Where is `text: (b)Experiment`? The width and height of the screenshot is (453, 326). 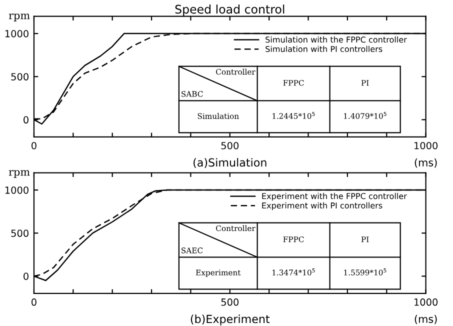 text: (b)Experiment is located at coordinates (230, 320).